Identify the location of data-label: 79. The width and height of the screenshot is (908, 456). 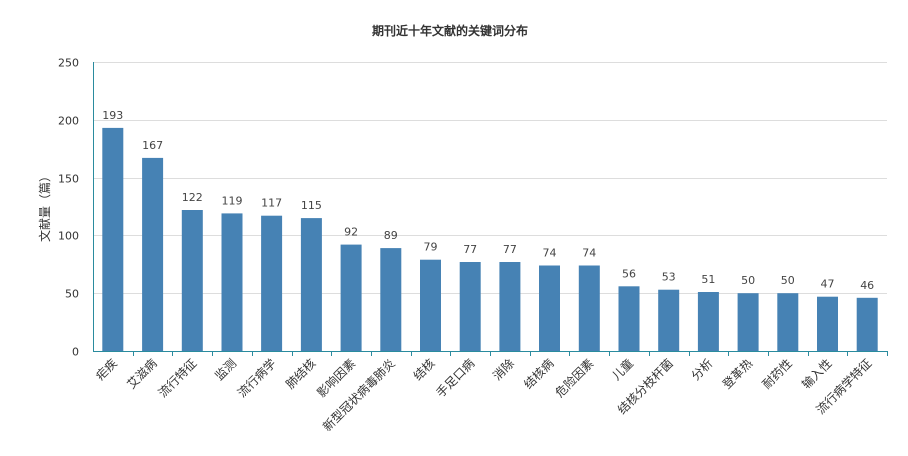
(431, 247).